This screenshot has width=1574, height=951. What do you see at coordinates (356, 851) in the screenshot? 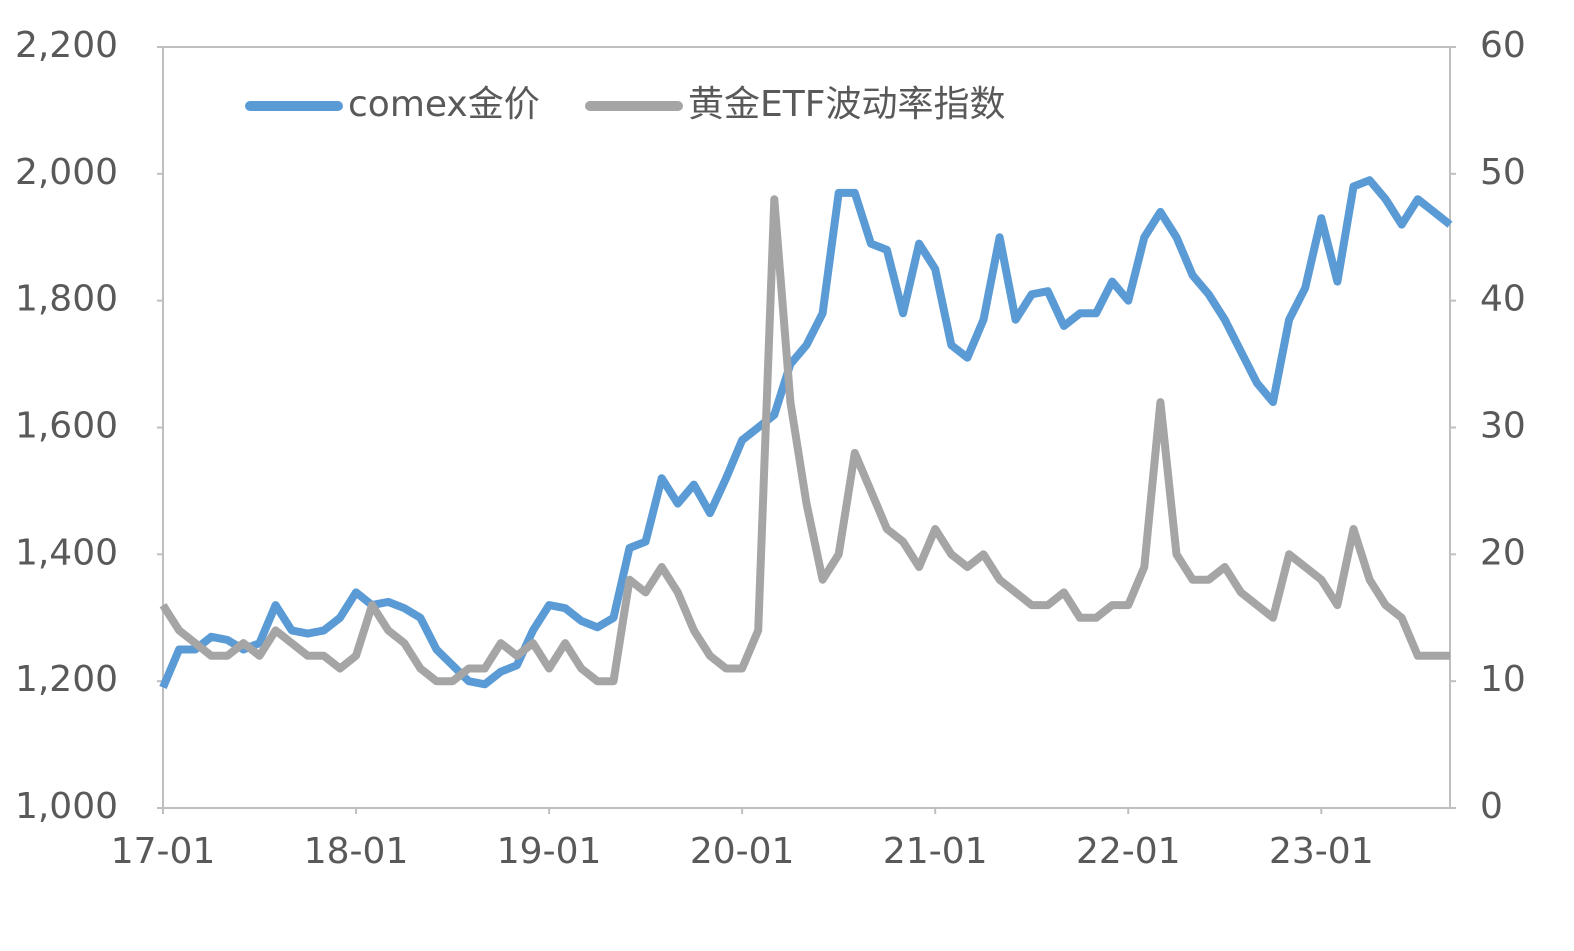
I see `x-tick-label: 18-01` at bounding box center [356, 851].